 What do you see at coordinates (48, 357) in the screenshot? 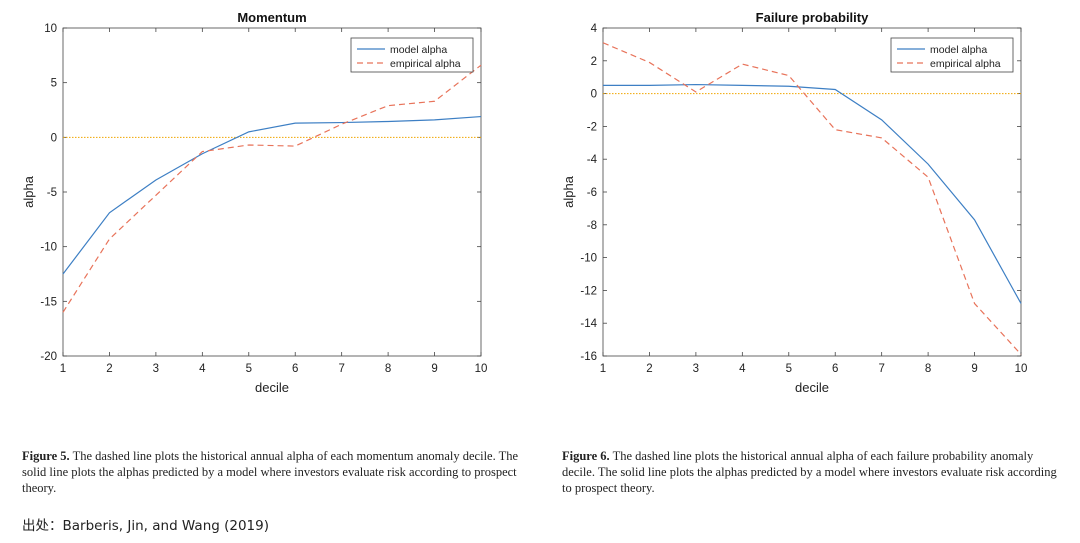
I see `y-tick-label: -20` at bounding box center [48, 357].